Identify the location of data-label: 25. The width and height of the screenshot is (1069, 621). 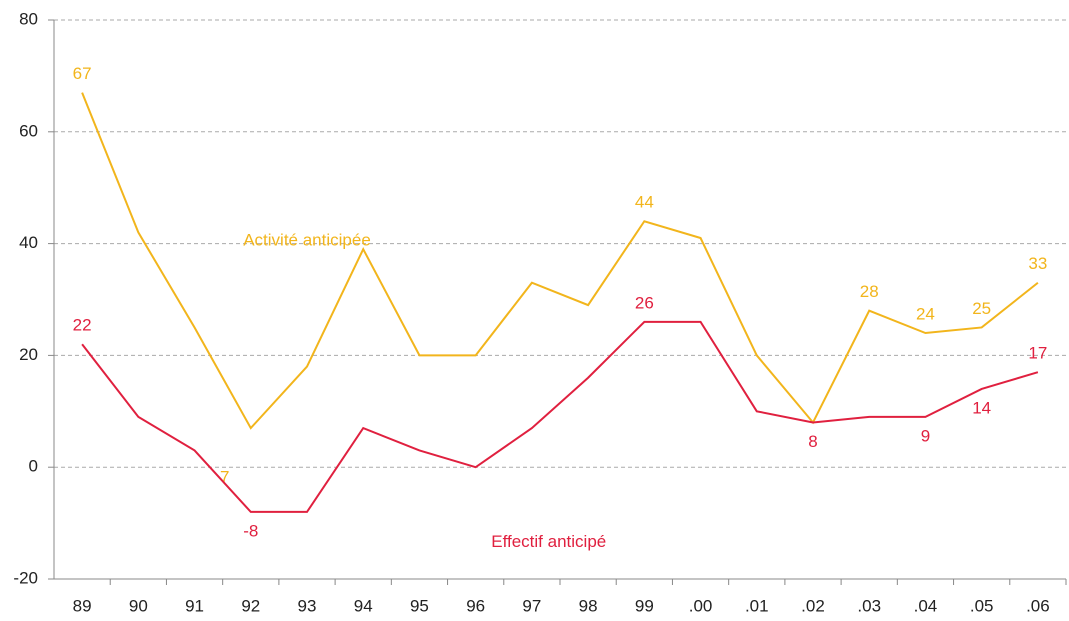
(981, 308).